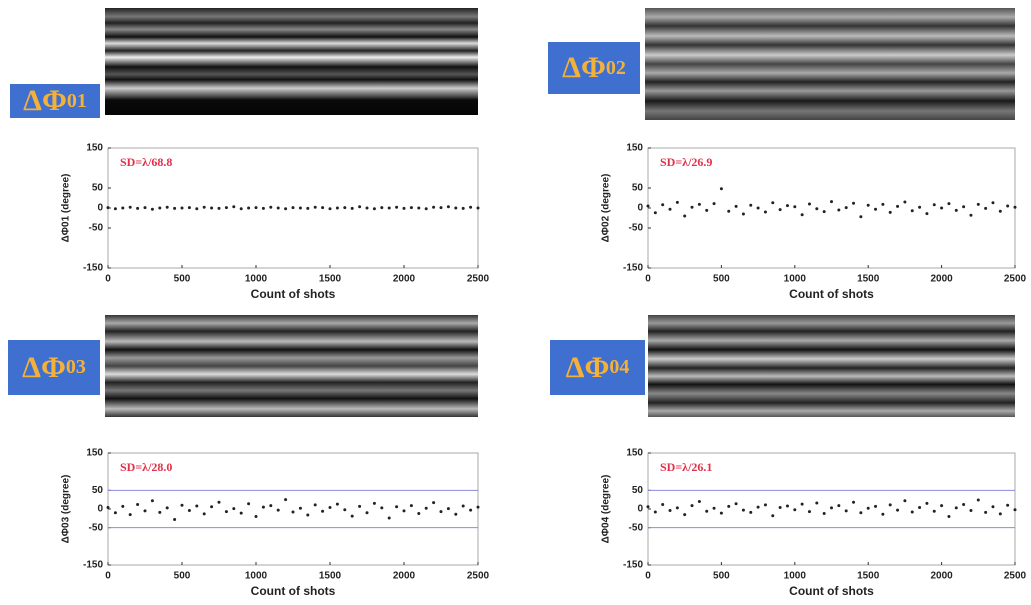  Describe the element at coordinates (293, 591) in the screenshot. I see `x-axis-label: Count of shots` at that location.